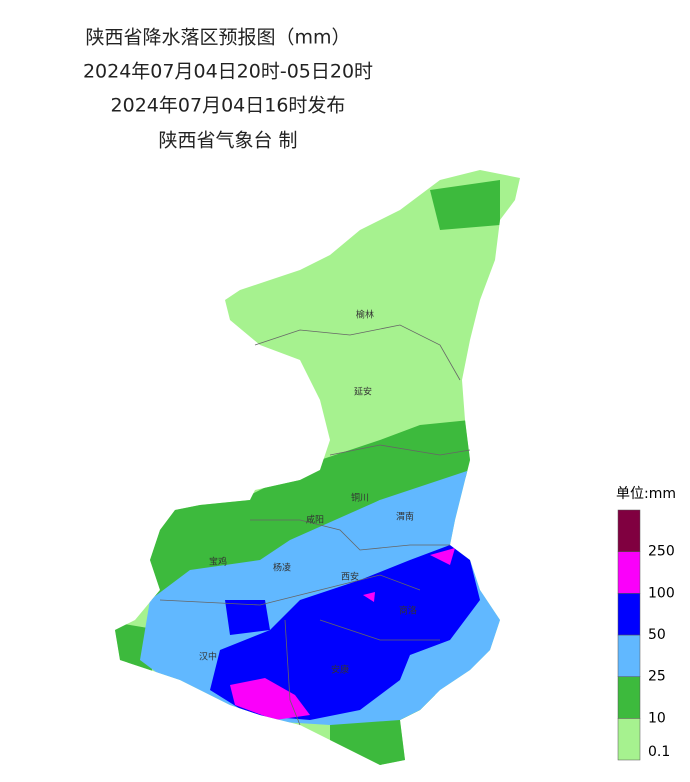 This screenshot has height=782, width=690. What do you see at coordinates (657, 718) in the screenshot?
I see `legend-label: 10` at bounding box center [657, 718].